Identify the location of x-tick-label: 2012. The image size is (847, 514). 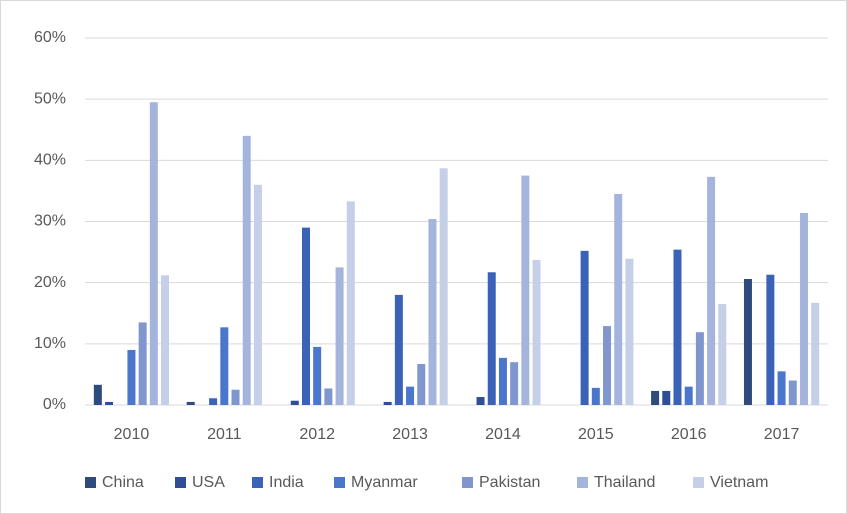
(317, 434).